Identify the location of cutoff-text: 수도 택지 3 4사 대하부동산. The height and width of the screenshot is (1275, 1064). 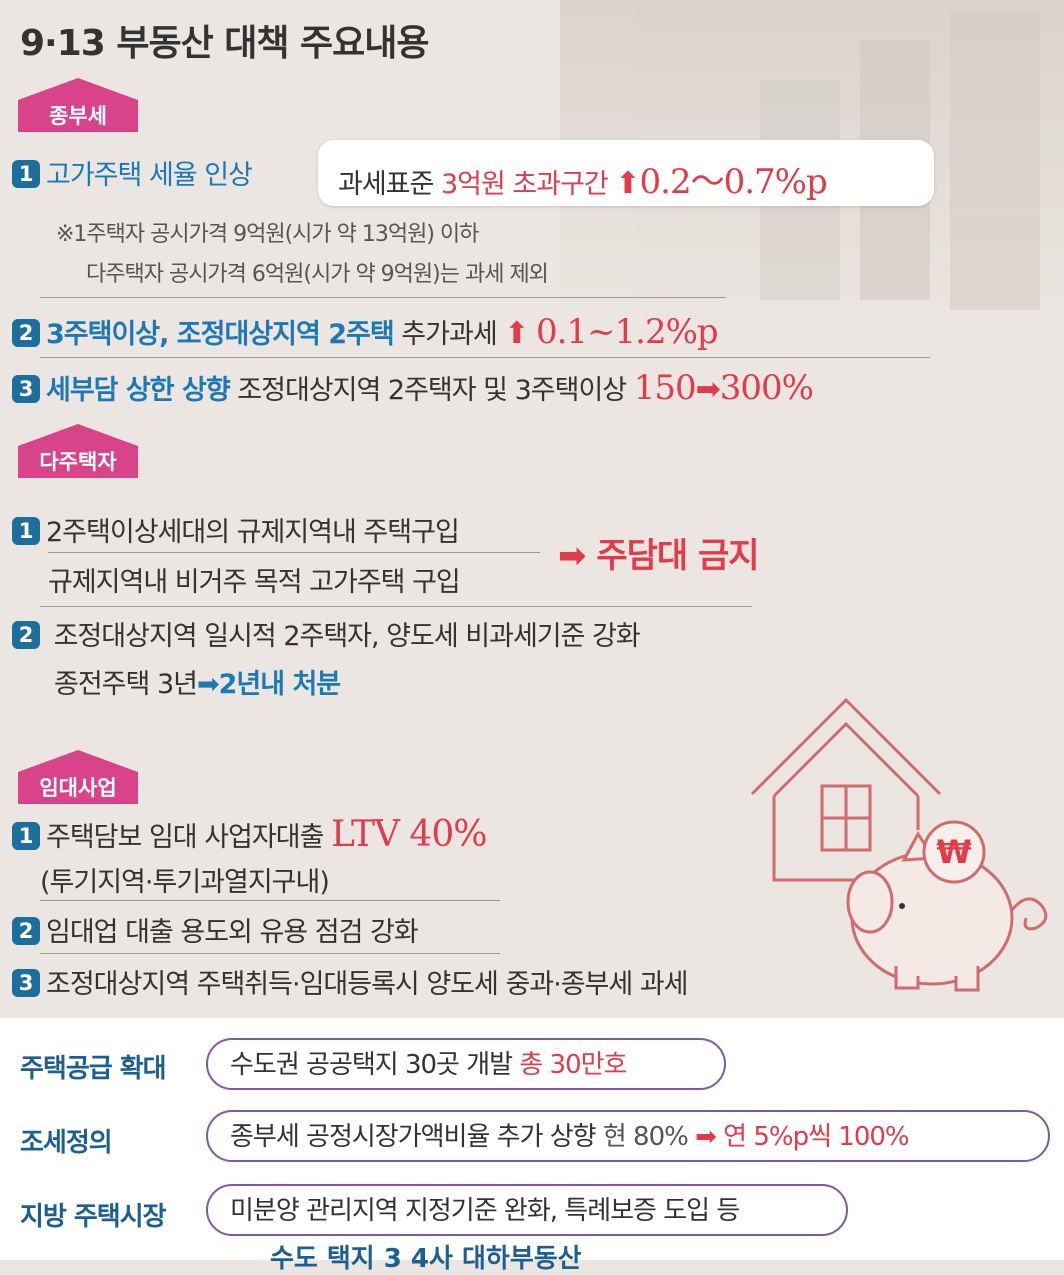
(426, 1259).